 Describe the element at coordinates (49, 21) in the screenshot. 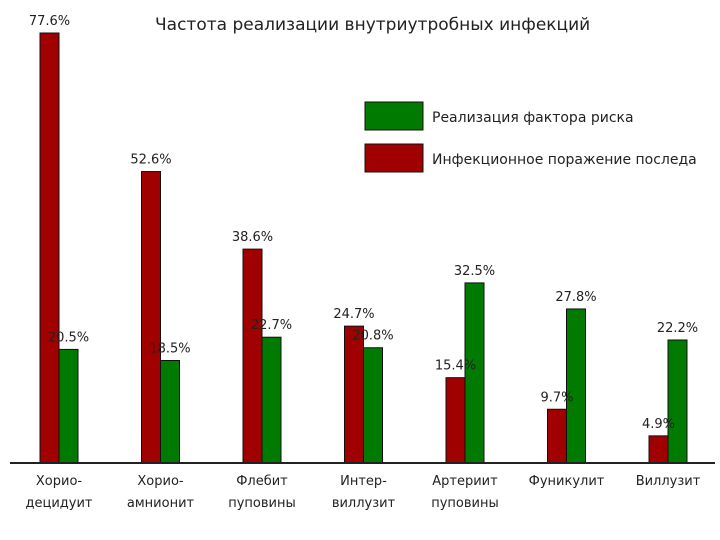

I see `value-label-infection-1: 77.6%` at that location.